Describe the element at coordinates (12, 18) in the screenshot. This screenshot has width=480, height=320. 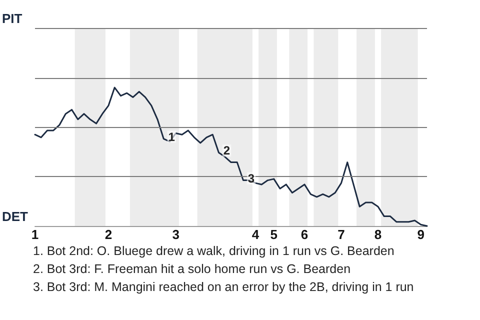
I see `text: PIT` at that location.